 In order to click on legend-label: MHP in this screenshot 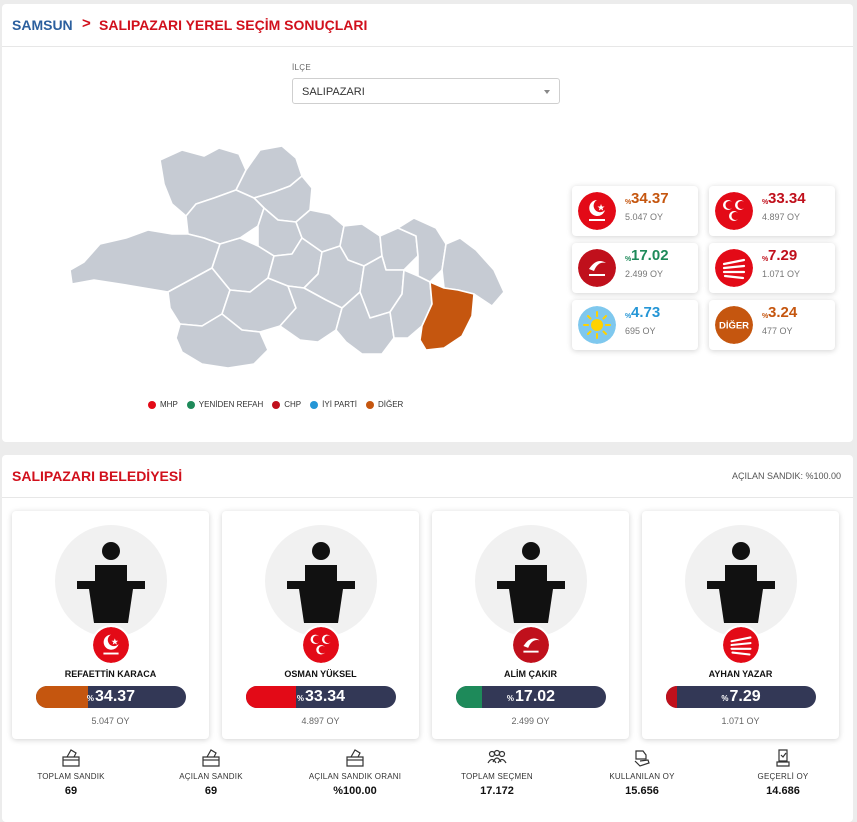, I will do `click(169, 404)`.